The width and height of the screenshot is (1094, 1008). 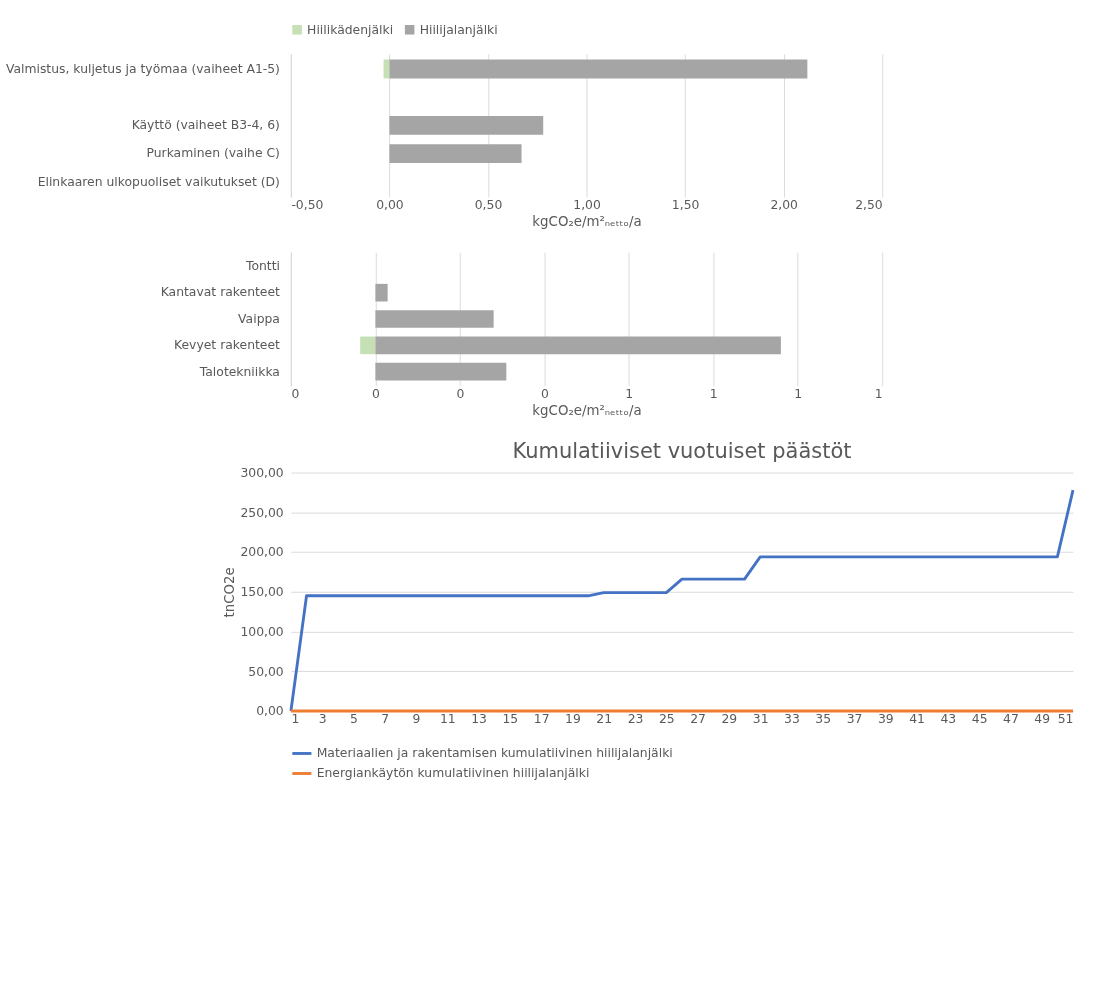 I want to click on x-tick-label: 9, so click(x=416, y=718).